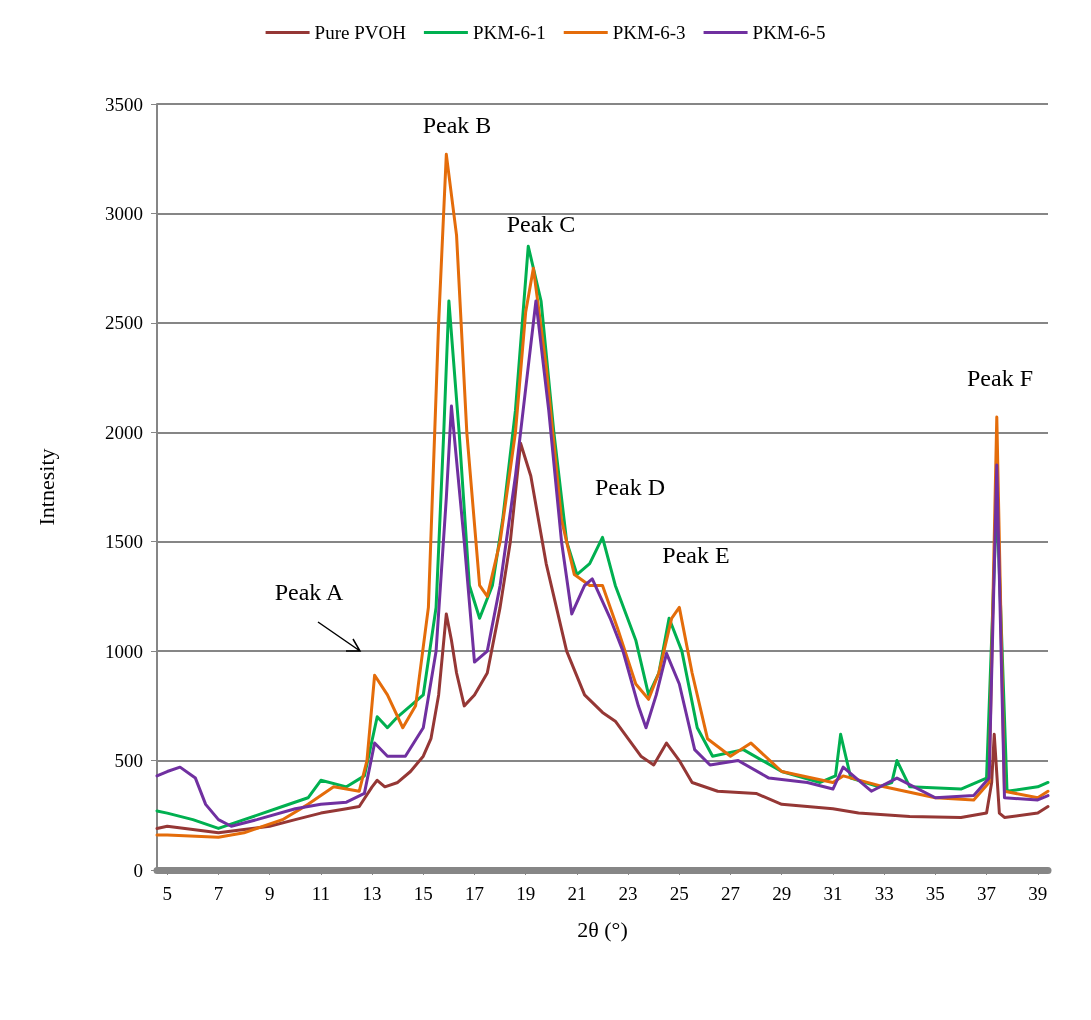 The image size is (1091, 1020). Describe the element at coordinates (833, 893) in the screenshot. I see `x-tick-label: 31` at that location.